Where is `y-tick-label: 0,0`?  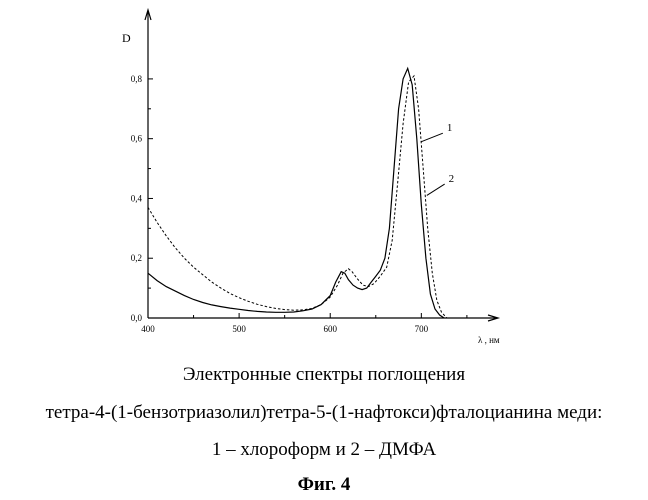
y-tick-label: 0,0 is located at coordinates (137, 318).